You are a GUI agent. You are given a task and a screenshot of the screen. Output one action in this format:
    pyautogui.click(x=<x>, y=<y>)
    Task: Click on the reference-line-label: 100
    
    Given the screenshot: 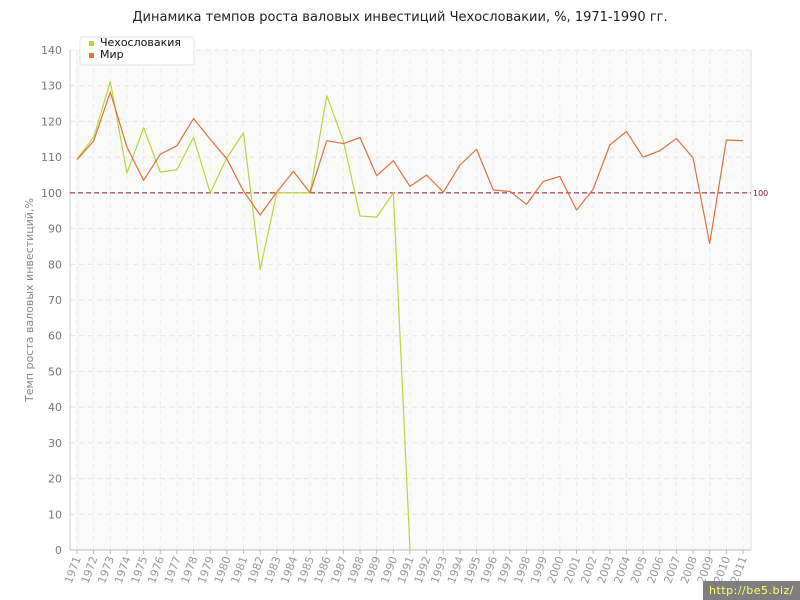 What is the action you would take?
    pyautogui.click(x=760, y=193)
    